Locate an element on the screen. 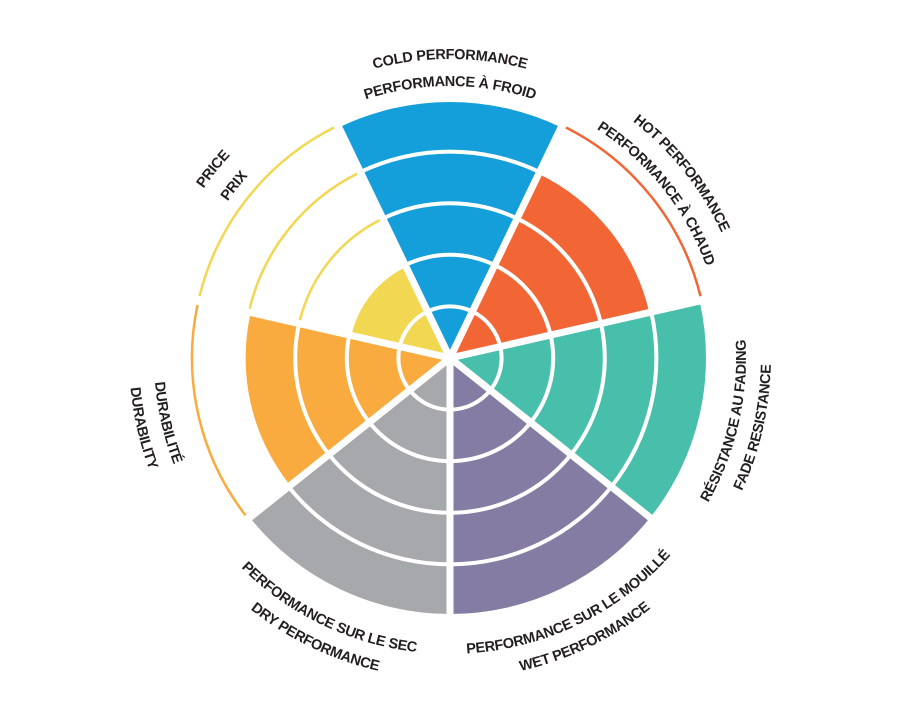 The height and width of the screenshot is (720, 900). label-cold-text: COLD PERFORMANCE is located at coordinates (450, 60).